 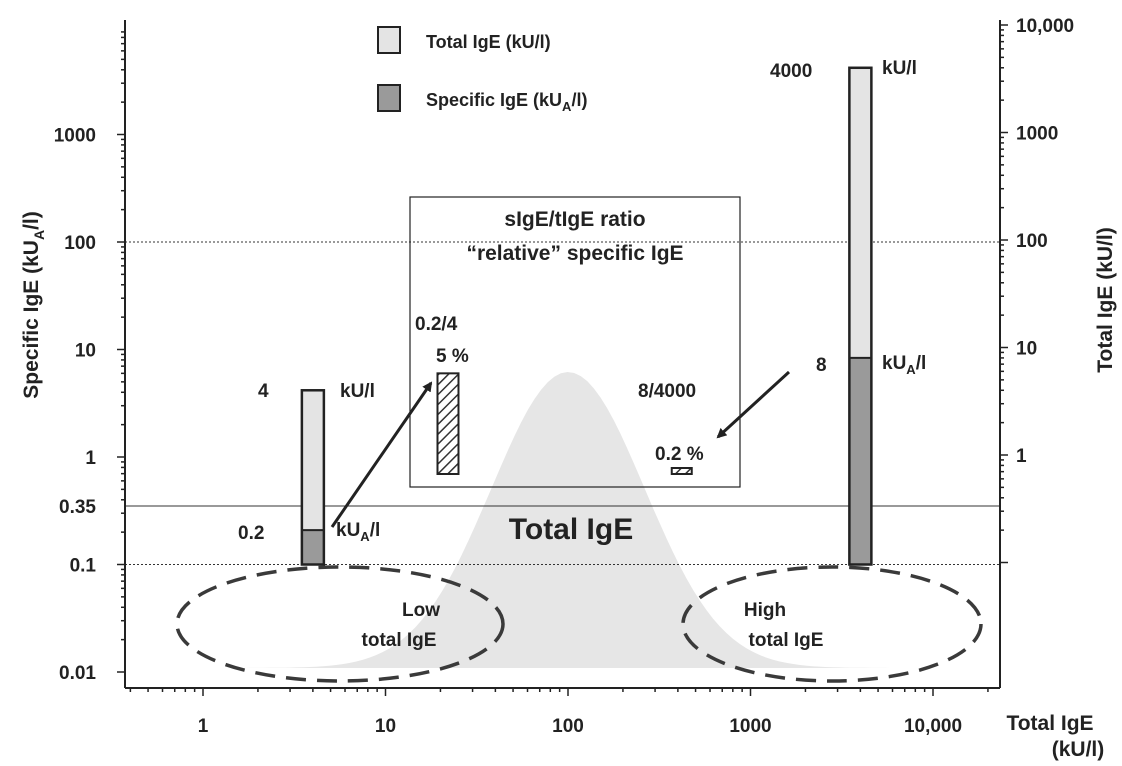 What do you see at coordinates (77, 673) in the screenshot?
I see `left-tick-label: 0.01` at bounding box center [77, 673].